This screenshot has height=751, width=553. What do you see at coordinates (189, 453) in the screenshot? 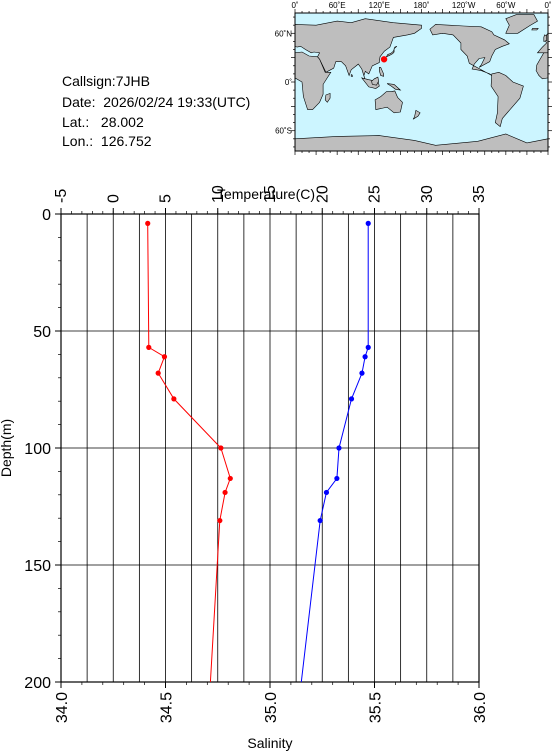
I see `temperature-profile-line` at bounding box center [189, 453].